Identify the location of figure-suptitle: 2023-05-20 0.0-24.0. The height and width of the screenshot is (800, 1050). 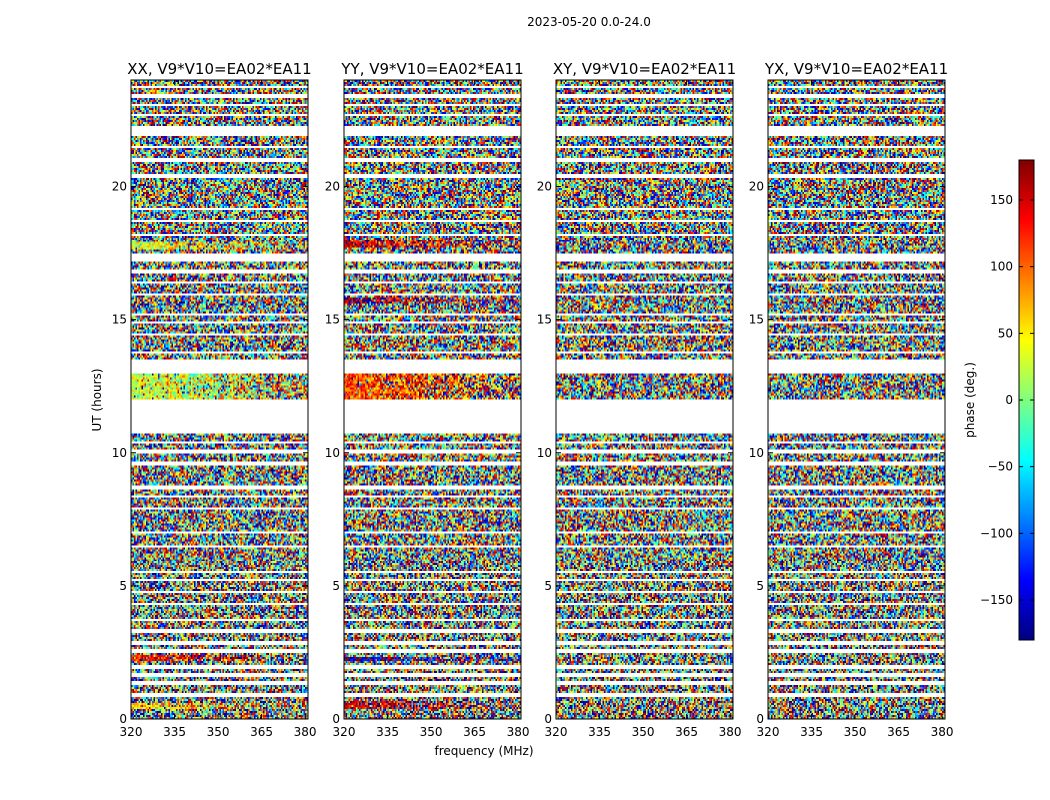
(589, 22).